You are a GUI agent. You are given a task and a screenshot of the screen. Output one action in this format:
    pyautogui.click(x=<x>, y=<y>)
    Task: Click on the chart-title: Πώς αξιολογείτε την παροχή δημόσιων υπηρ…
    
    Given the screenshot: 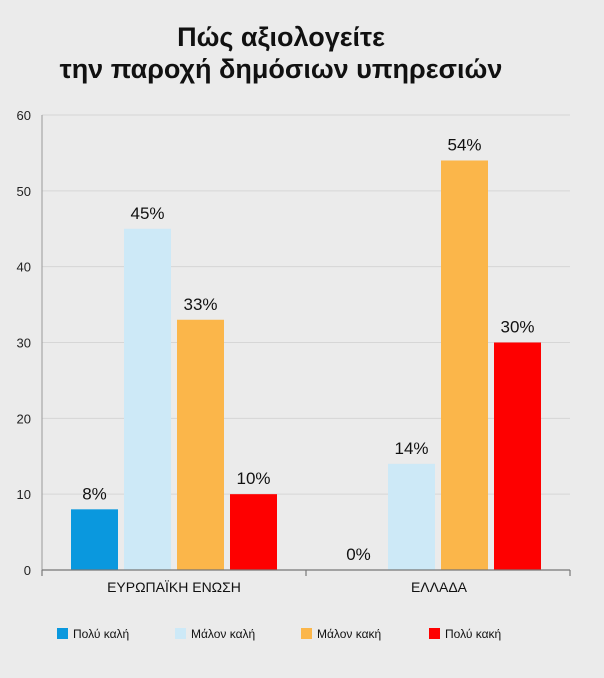 What is the action you would take?
    pyautogui.click(x=281, y=53)
    